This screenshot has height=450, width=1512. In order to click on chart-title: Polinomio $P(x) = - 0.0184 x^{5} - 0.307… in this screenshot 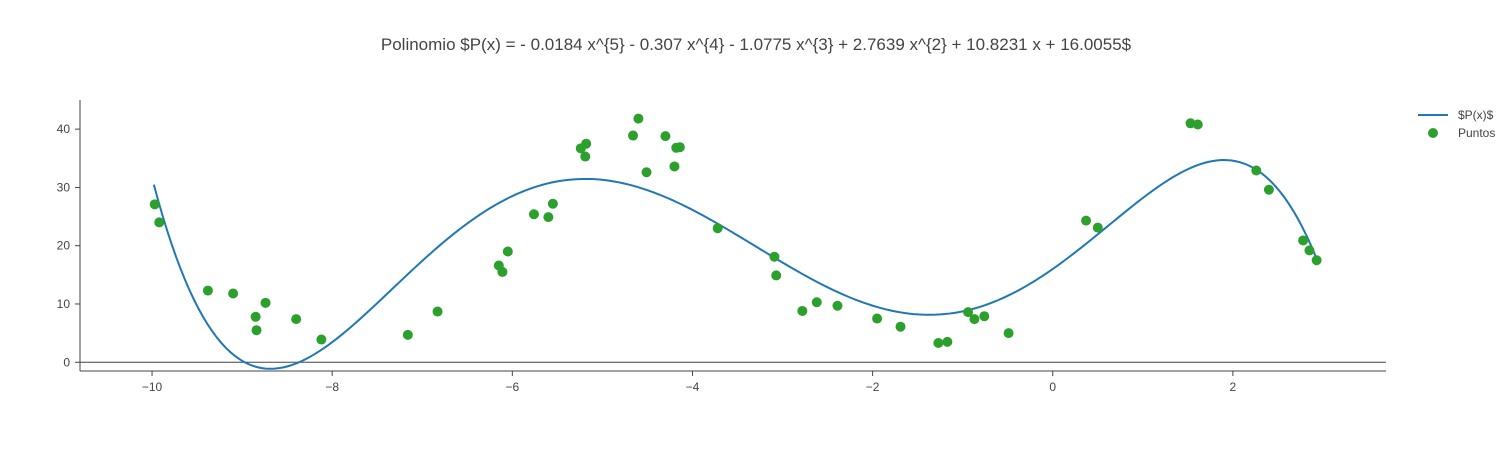, I will do `click(756, 44)`.